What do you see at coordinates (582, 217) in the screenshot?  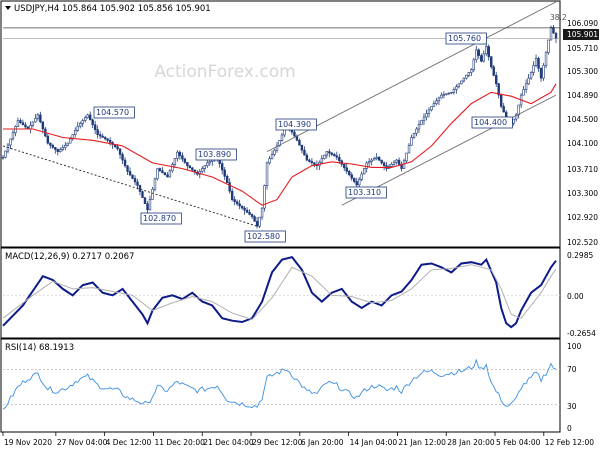 I see `price-tick-label: 102.920` at bounding box center [582, 217].